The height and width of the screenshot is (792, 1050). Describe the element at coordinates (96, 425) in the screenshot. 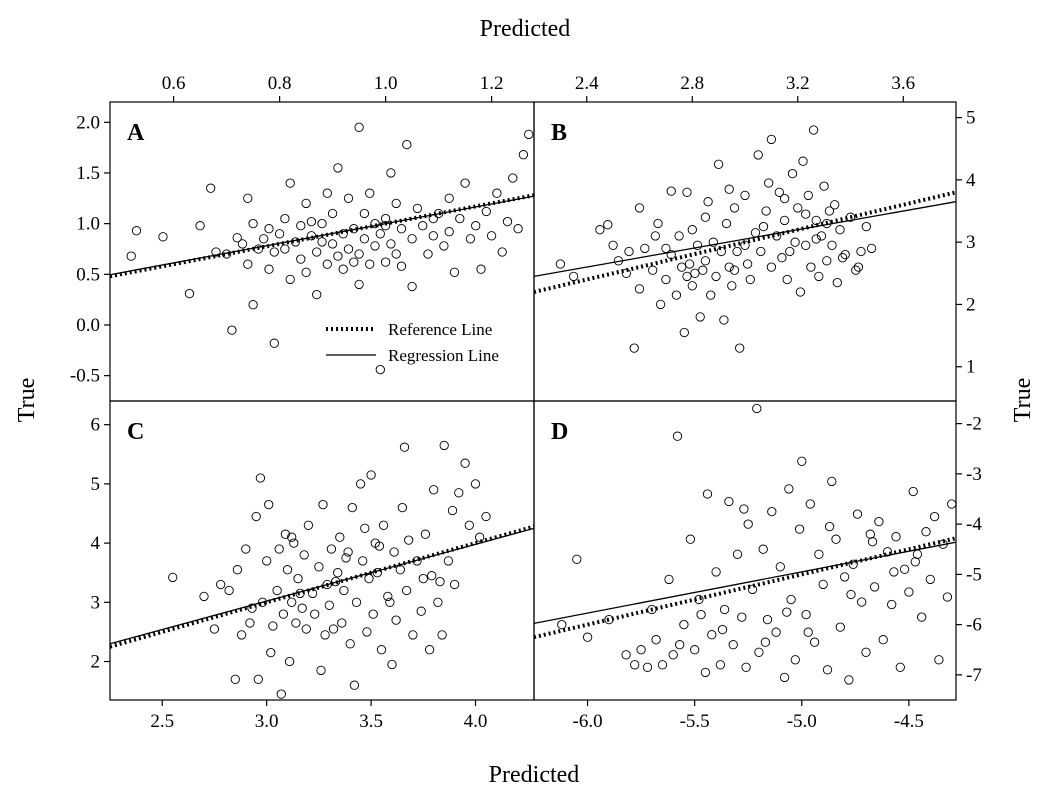

I see `y-tick-label-c-0: 6` at that location.